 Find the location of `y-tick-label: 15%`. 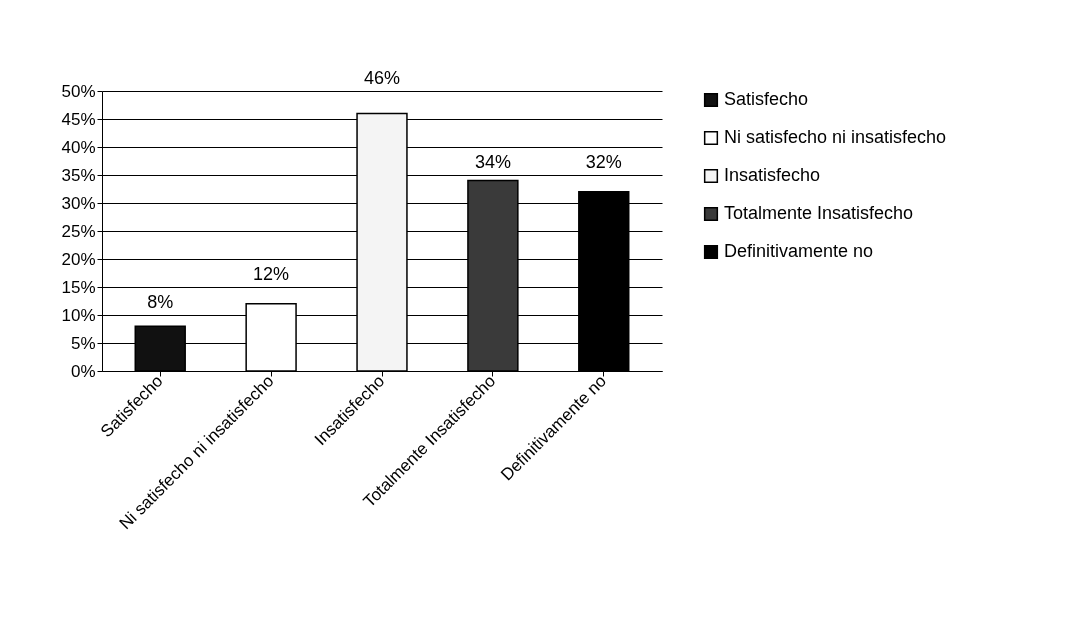

y-tick-label: 15% is located at coordinates (78, 287).